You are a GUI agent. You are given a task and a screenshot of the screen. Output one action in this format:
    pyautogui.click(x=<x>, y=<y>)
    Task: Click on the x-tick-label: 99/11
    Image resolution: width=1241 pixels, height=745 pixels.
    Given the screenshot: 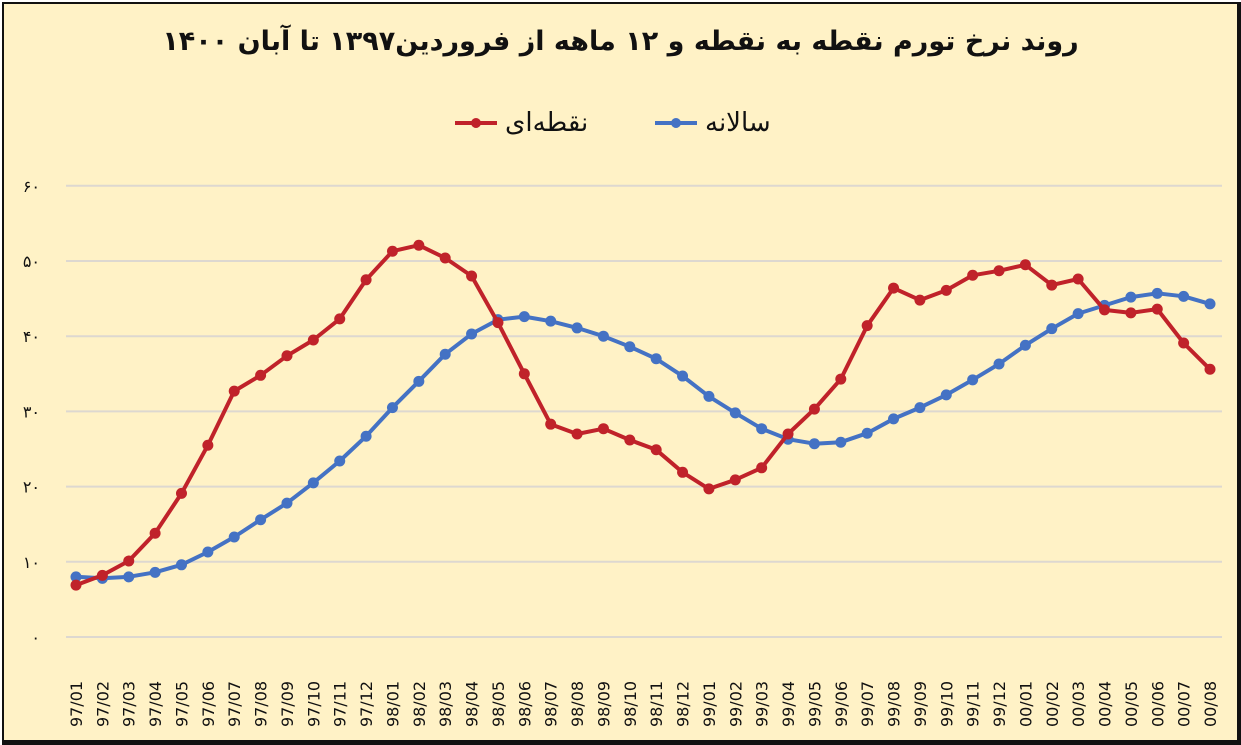 What is the action you would take?
    pyautogui.click(x=973, y=704)
    